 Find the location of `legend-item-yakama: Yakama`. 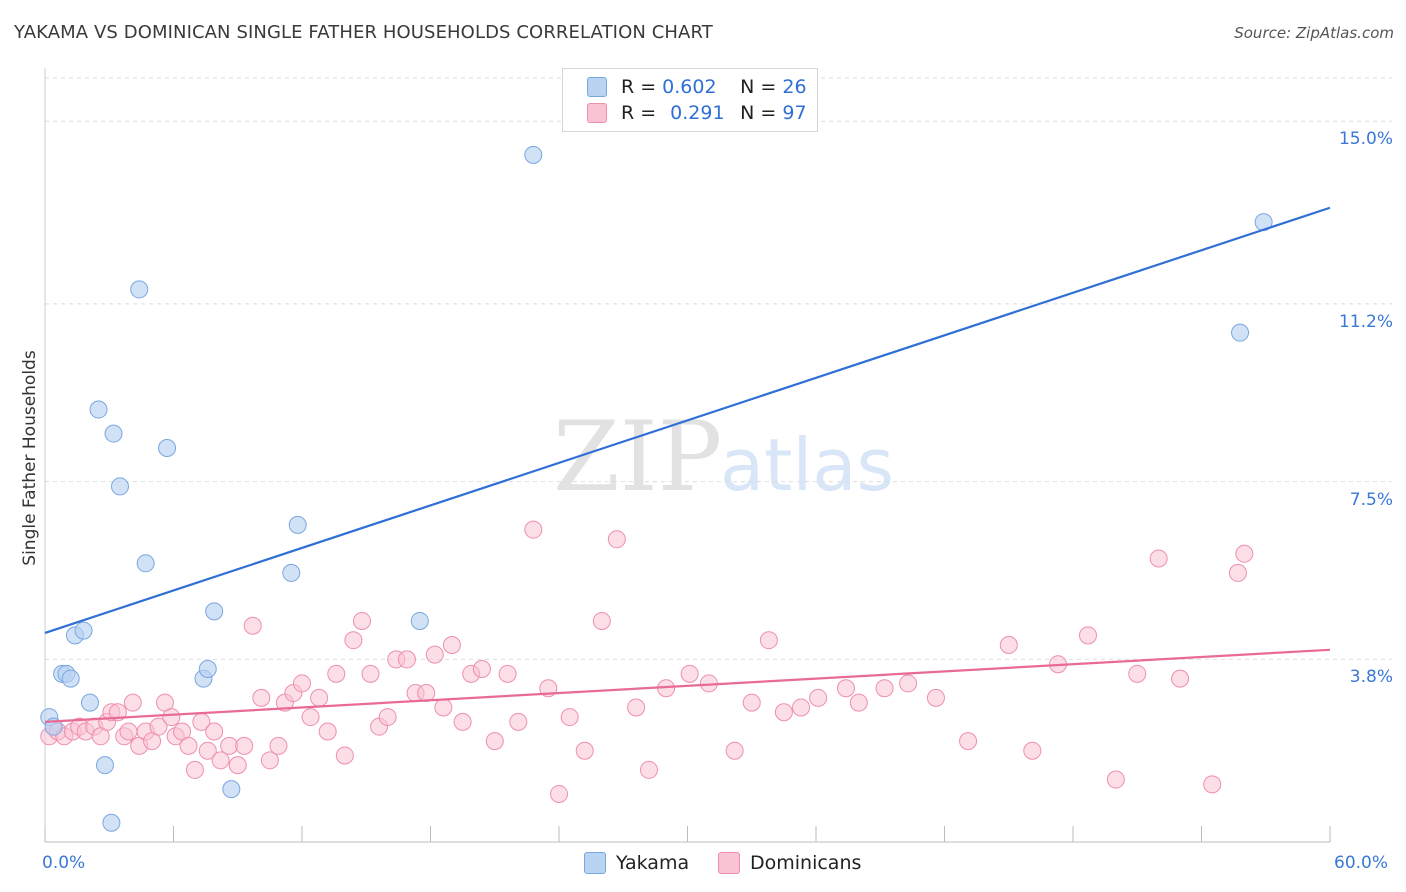

legend-item-yakama: Yakama is located at coordinates (636, 863).